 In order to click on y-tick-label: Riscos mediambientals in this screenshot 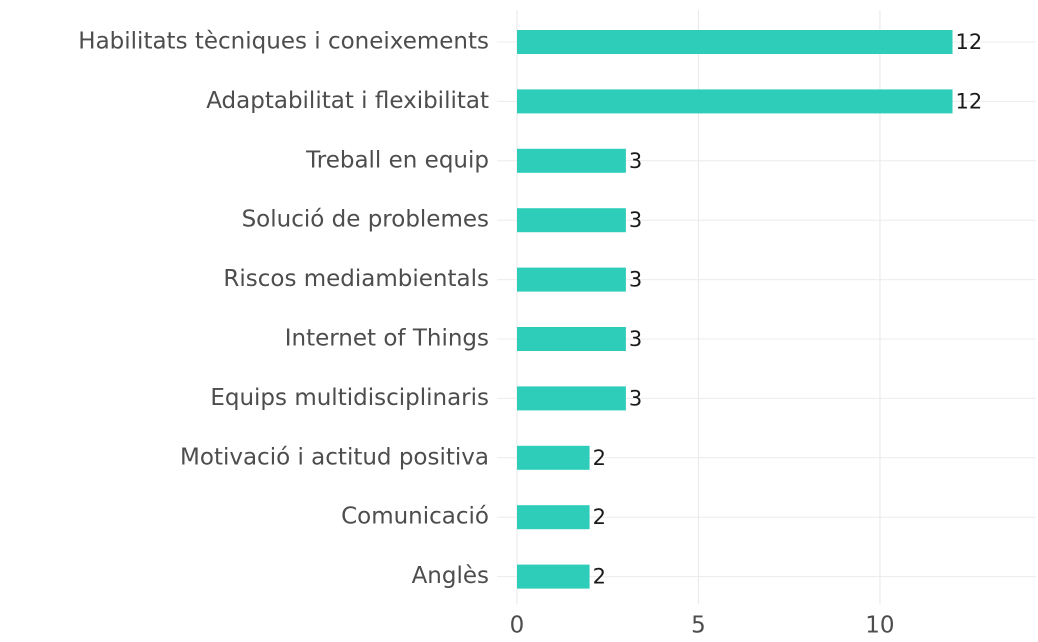, I will do `click(356, 279)`.